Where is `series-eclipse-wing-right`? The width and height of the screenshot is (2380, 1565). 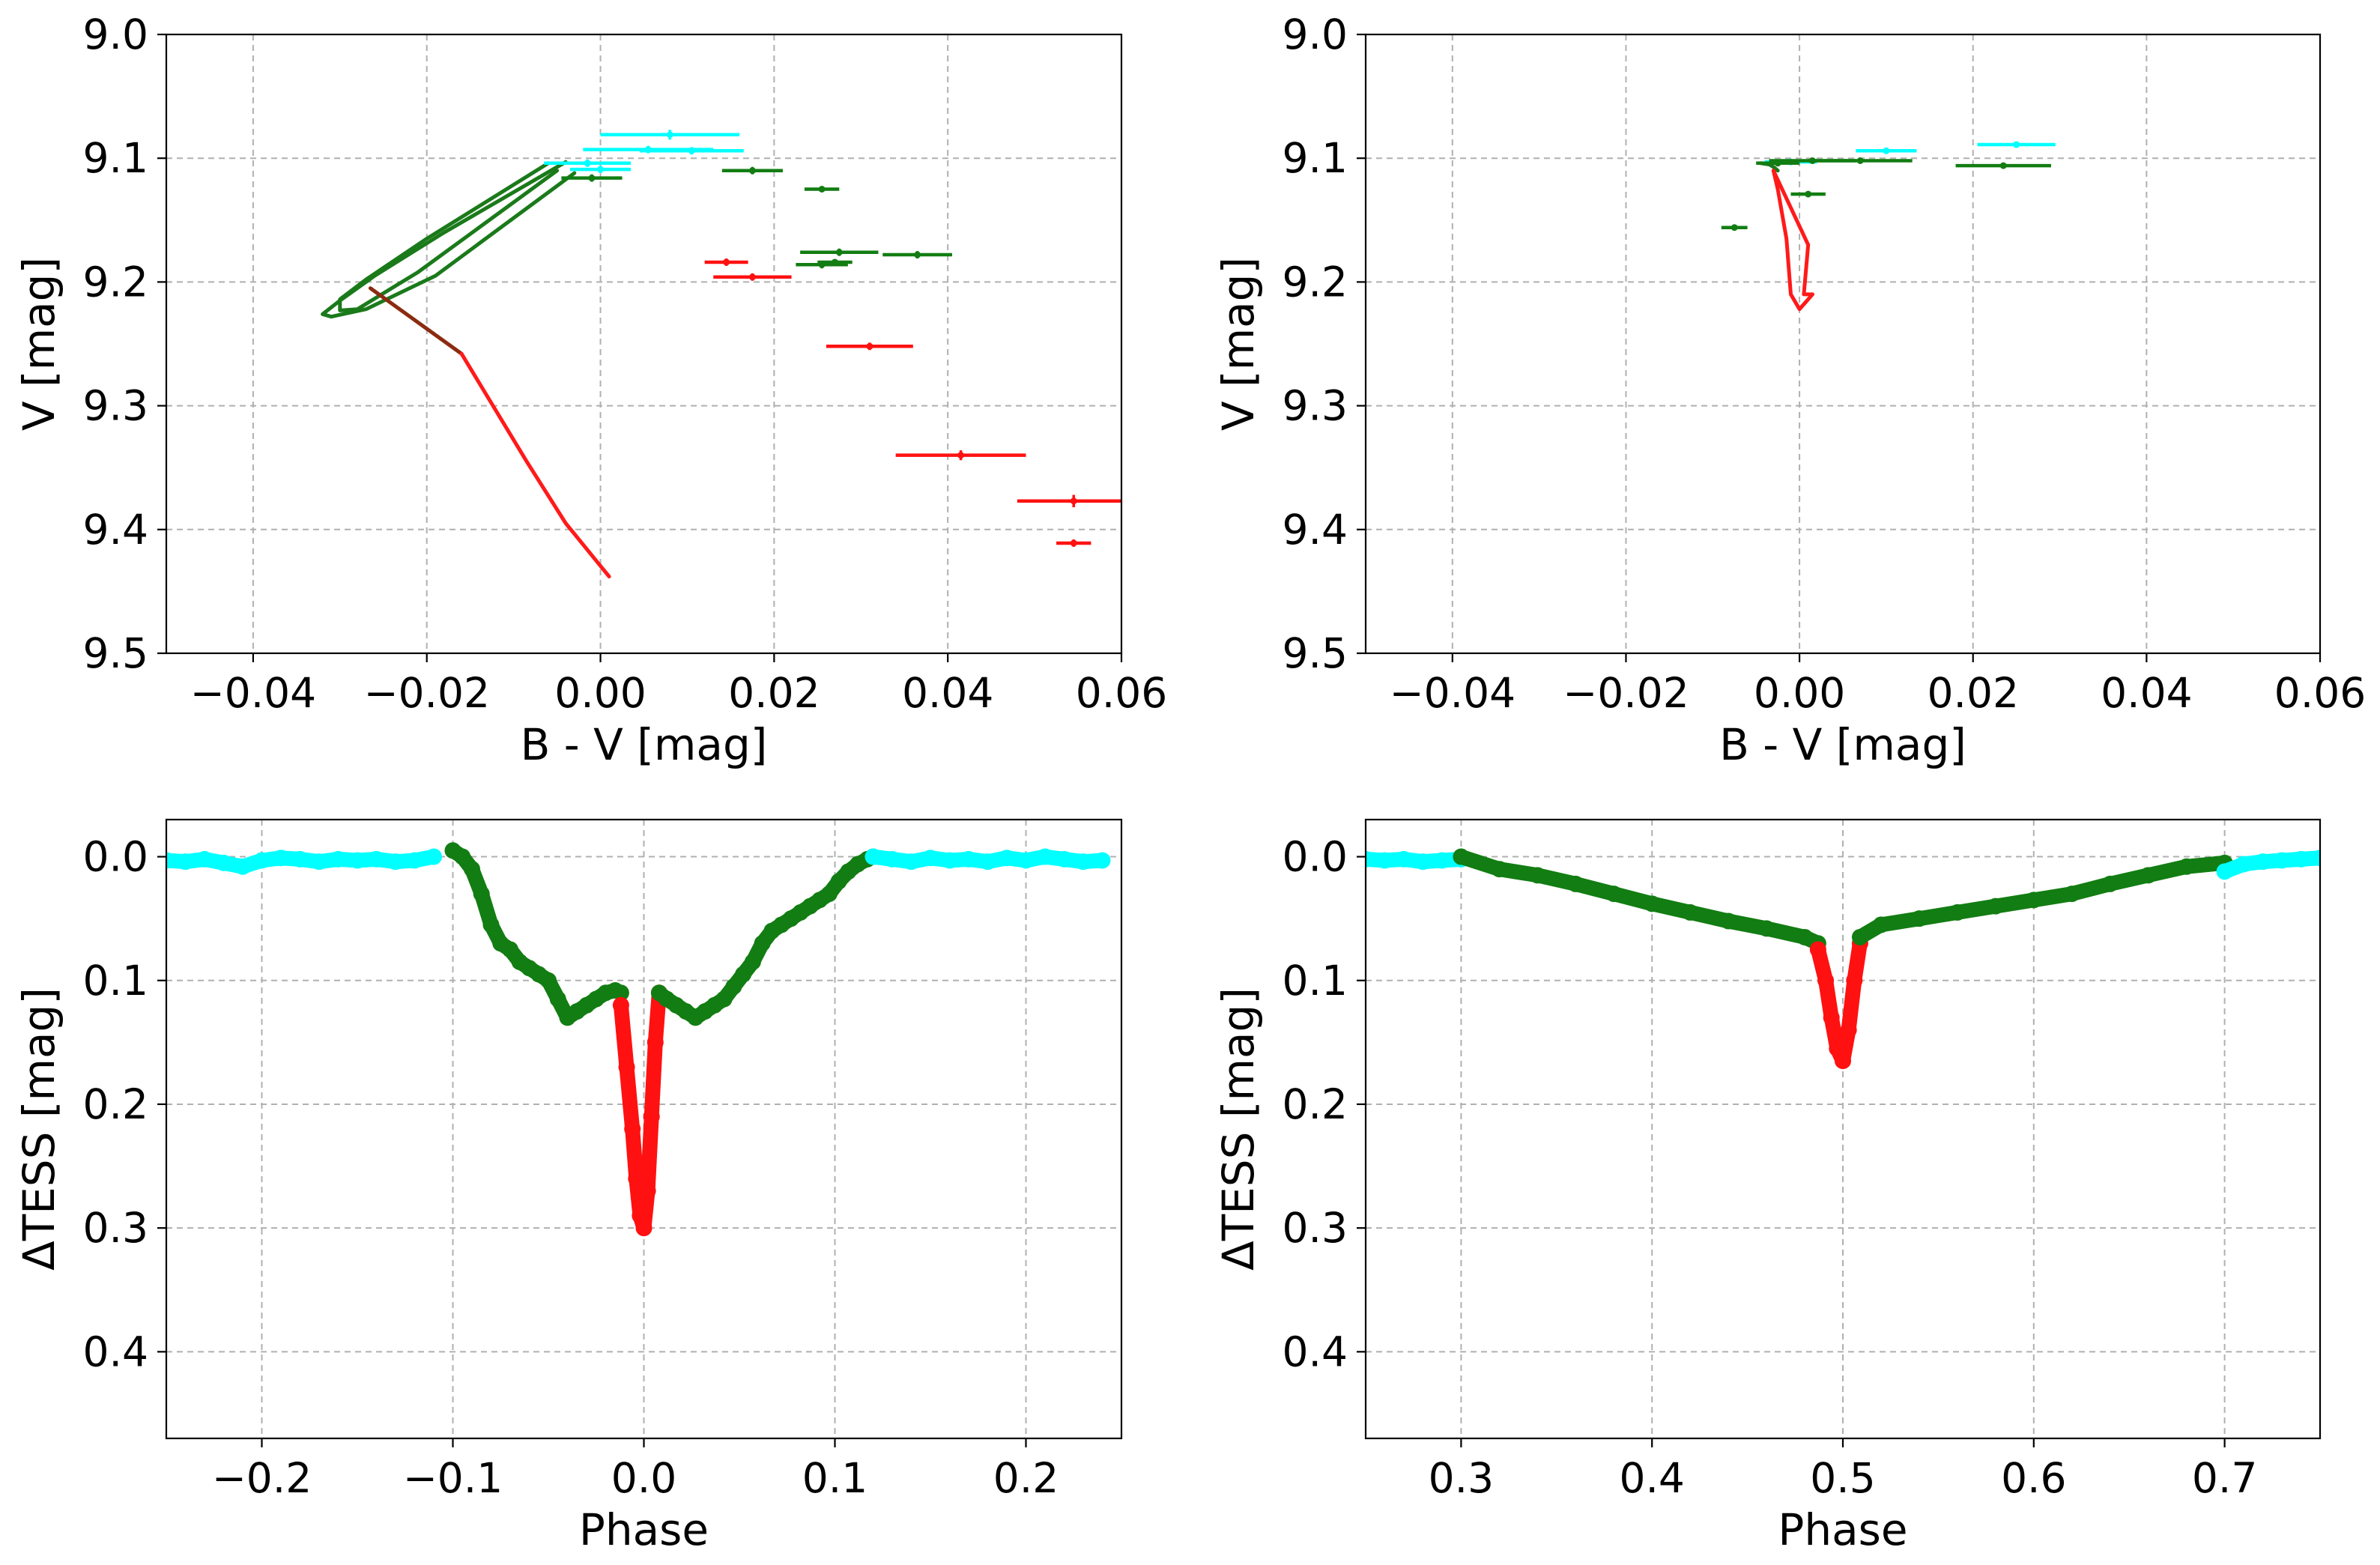
series-eclipse-wing-right is located at coordinates (2042, 899).